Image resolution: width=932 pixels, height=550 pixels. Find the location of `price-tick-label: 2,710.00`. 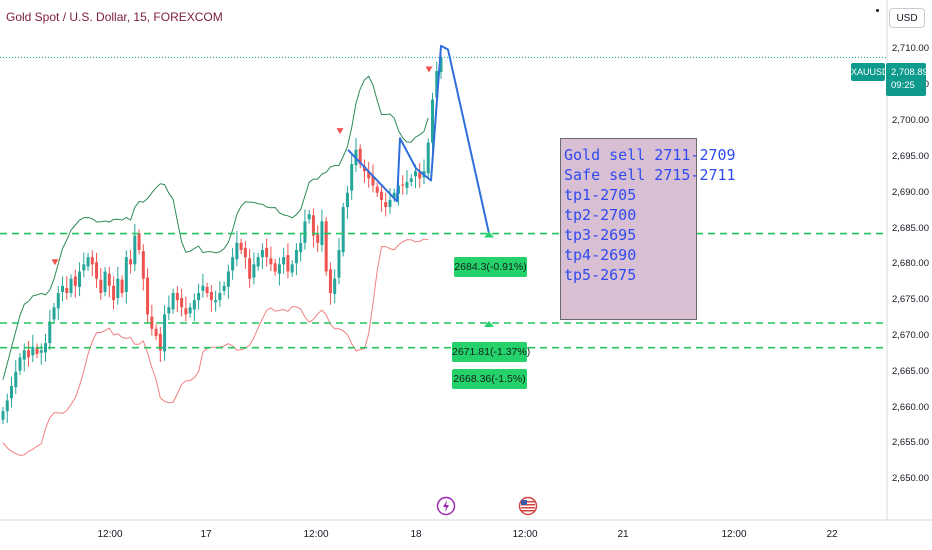

price-tick-label: 2,710.00 is located at coordinates (910, 49).